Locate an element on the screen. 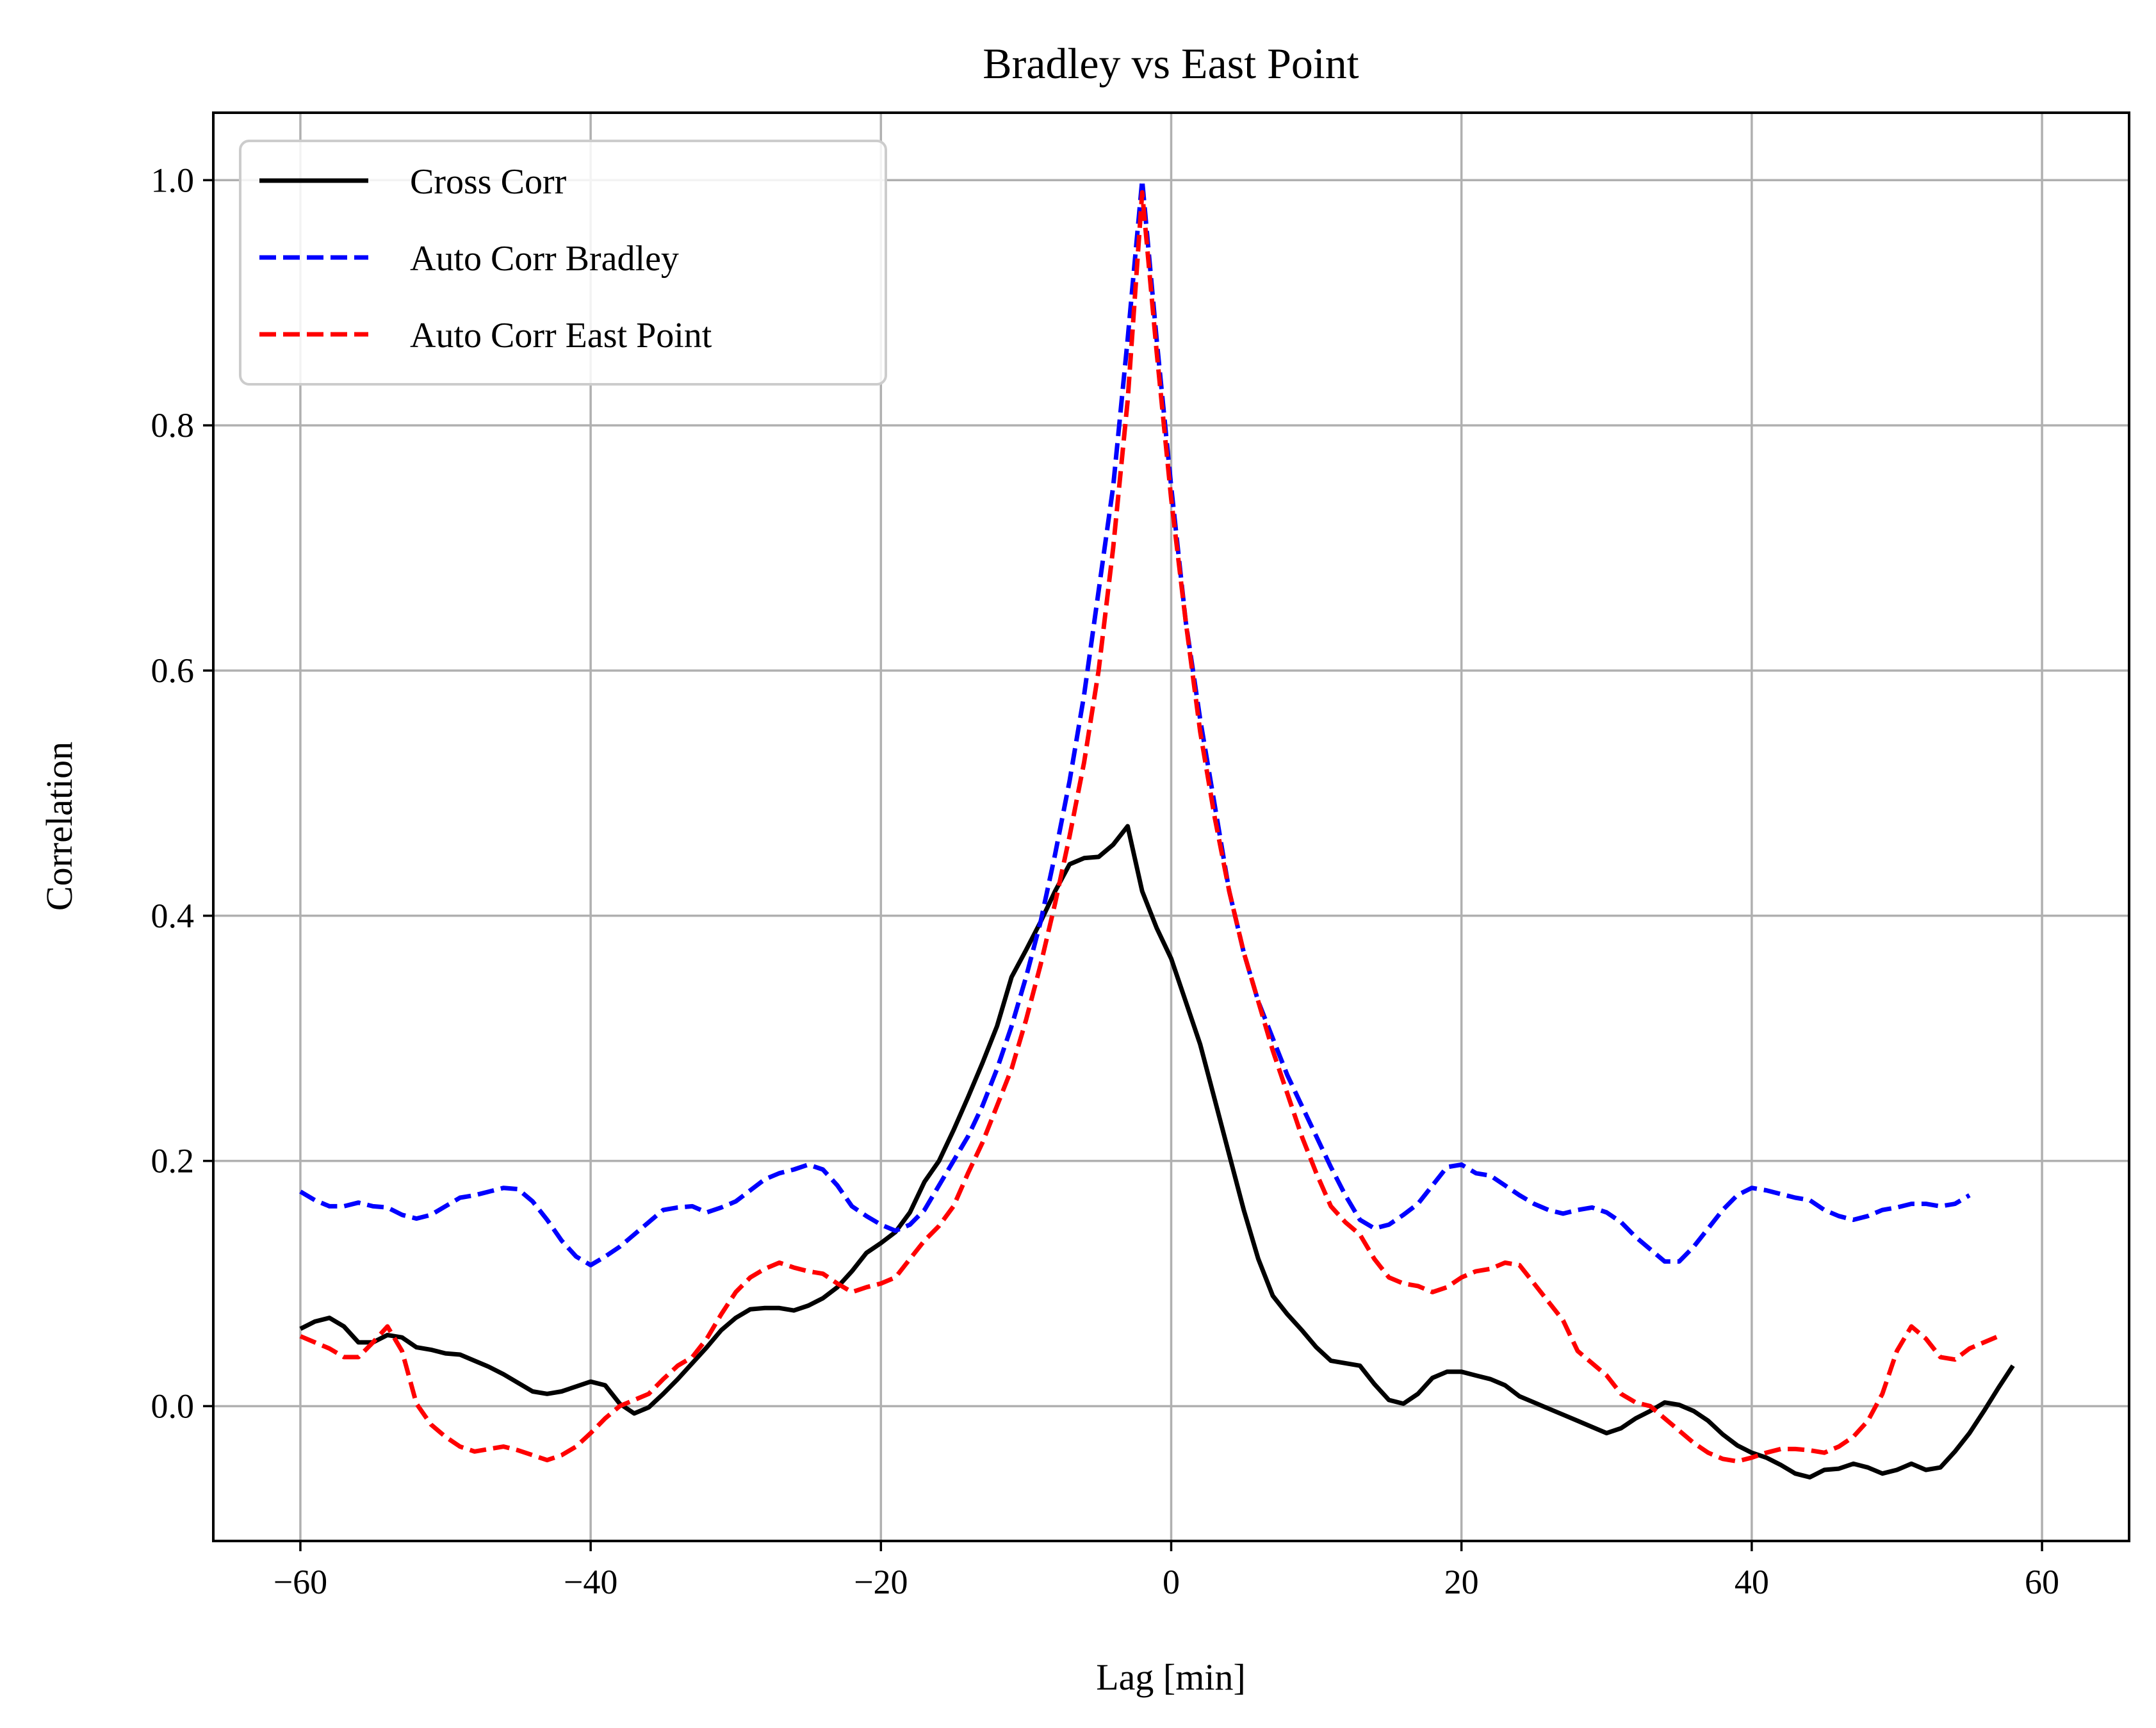 Image resolution: width=2156 pixels, height=1728 pixels. legend-box is located at coordinates (563, 263).